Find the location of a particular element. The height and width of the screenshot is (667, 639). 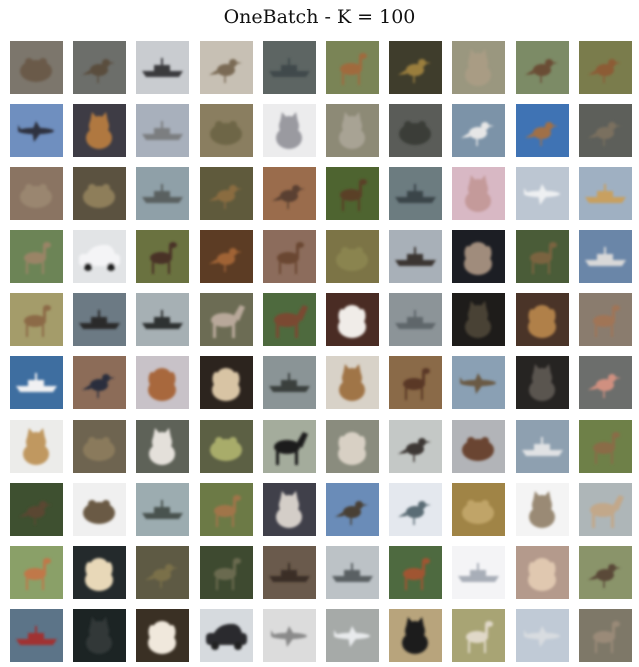

image-tile-horse is located at coordinates (289, 320).